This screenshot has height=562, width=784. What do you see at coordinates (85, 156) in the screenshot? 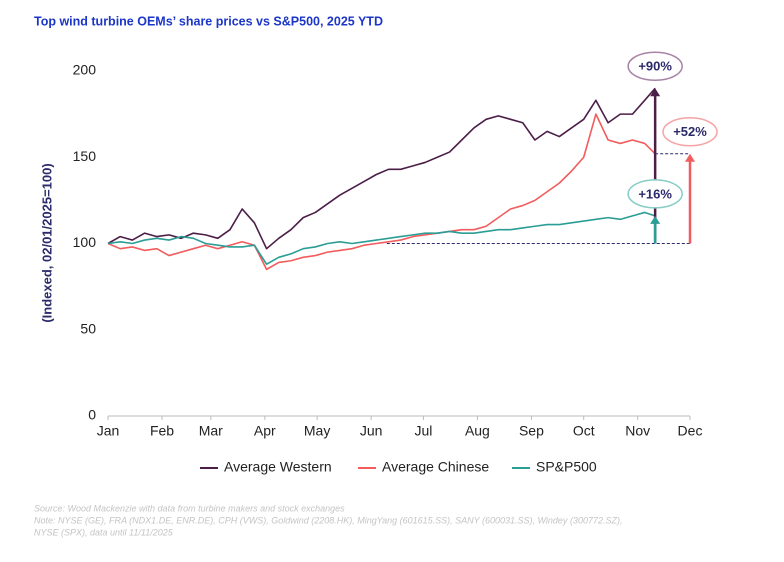
I see `y-tick-label: 150` at bounding box center [85, 156].